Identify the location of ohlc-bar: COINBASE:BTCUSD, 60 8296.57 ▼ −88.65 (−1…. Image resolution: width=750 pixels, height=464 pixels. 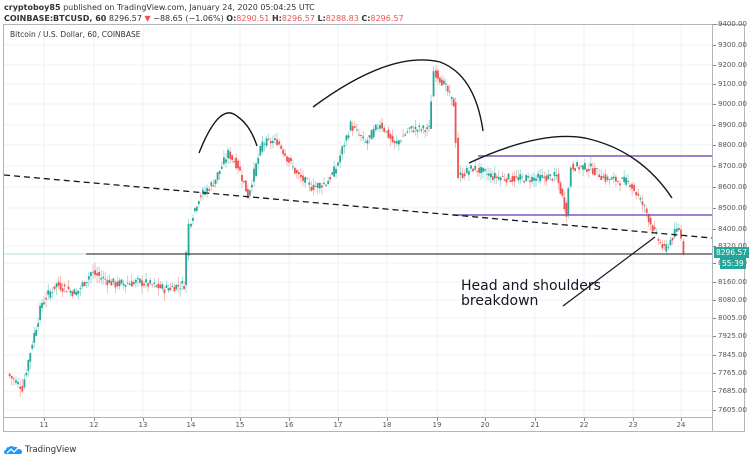
(204, 18).